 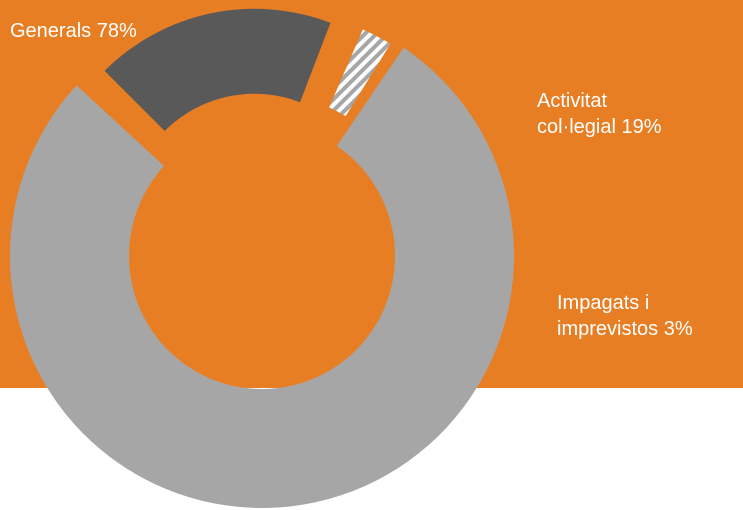 I want to click on slice-activitat, so click(x=217, y=69).